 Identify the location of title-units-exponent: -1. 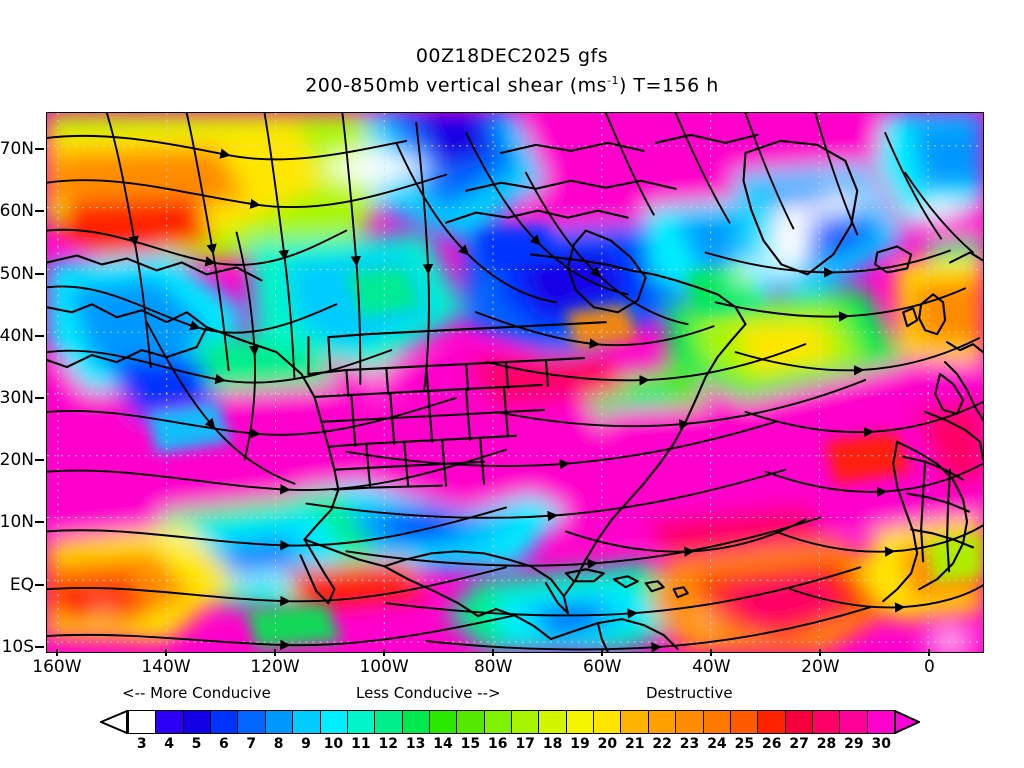
(613, 80).